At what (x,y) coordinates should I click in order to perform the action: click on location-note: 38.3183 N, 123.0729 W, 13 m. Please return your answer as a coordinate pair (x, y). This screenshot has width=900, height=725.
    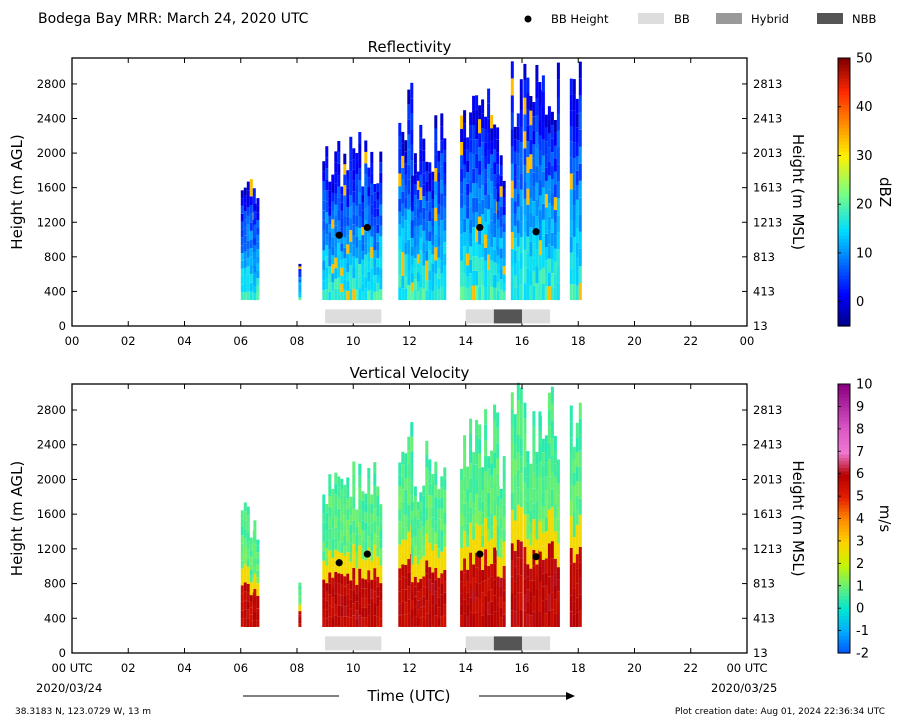
    Looking at the image, I should click on (83, 712).